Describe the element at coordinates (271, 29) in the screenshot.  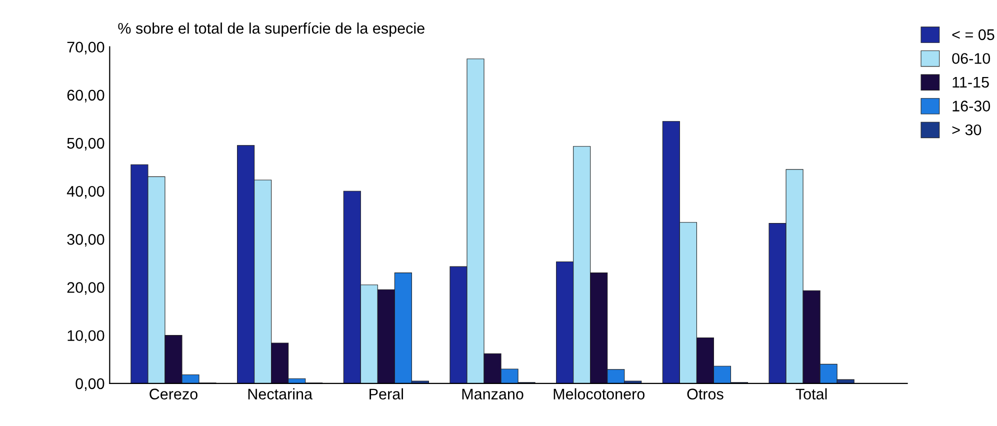
I see `y-axis-title: % sobre el total de la superfície de la especie` at that location.